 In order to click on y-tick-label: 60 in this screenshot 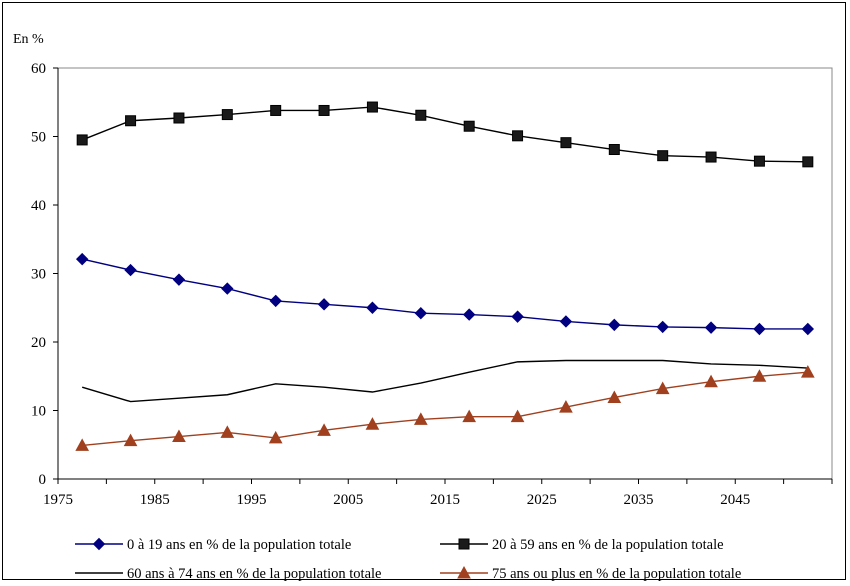, I will do `click(38, 69)`.